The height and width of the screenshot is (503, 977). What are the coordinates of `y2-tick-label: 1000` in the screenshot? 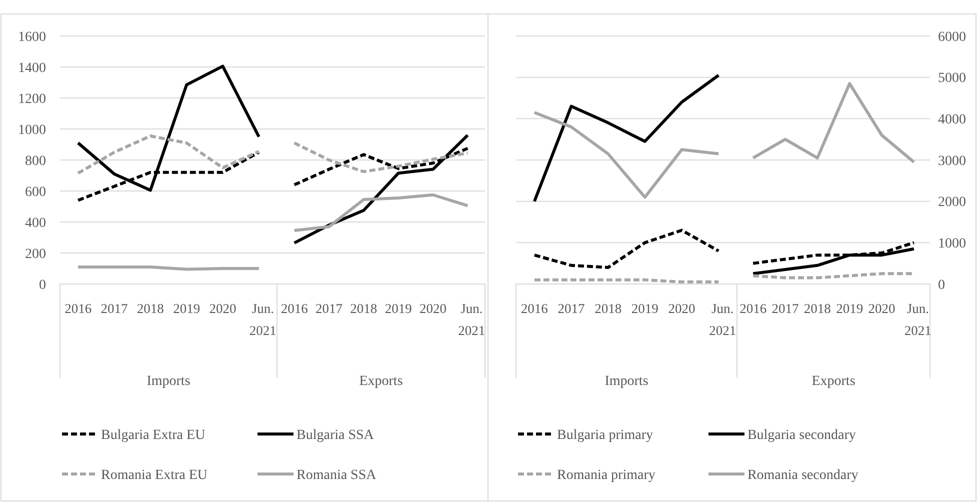 It's located at (952, 244).